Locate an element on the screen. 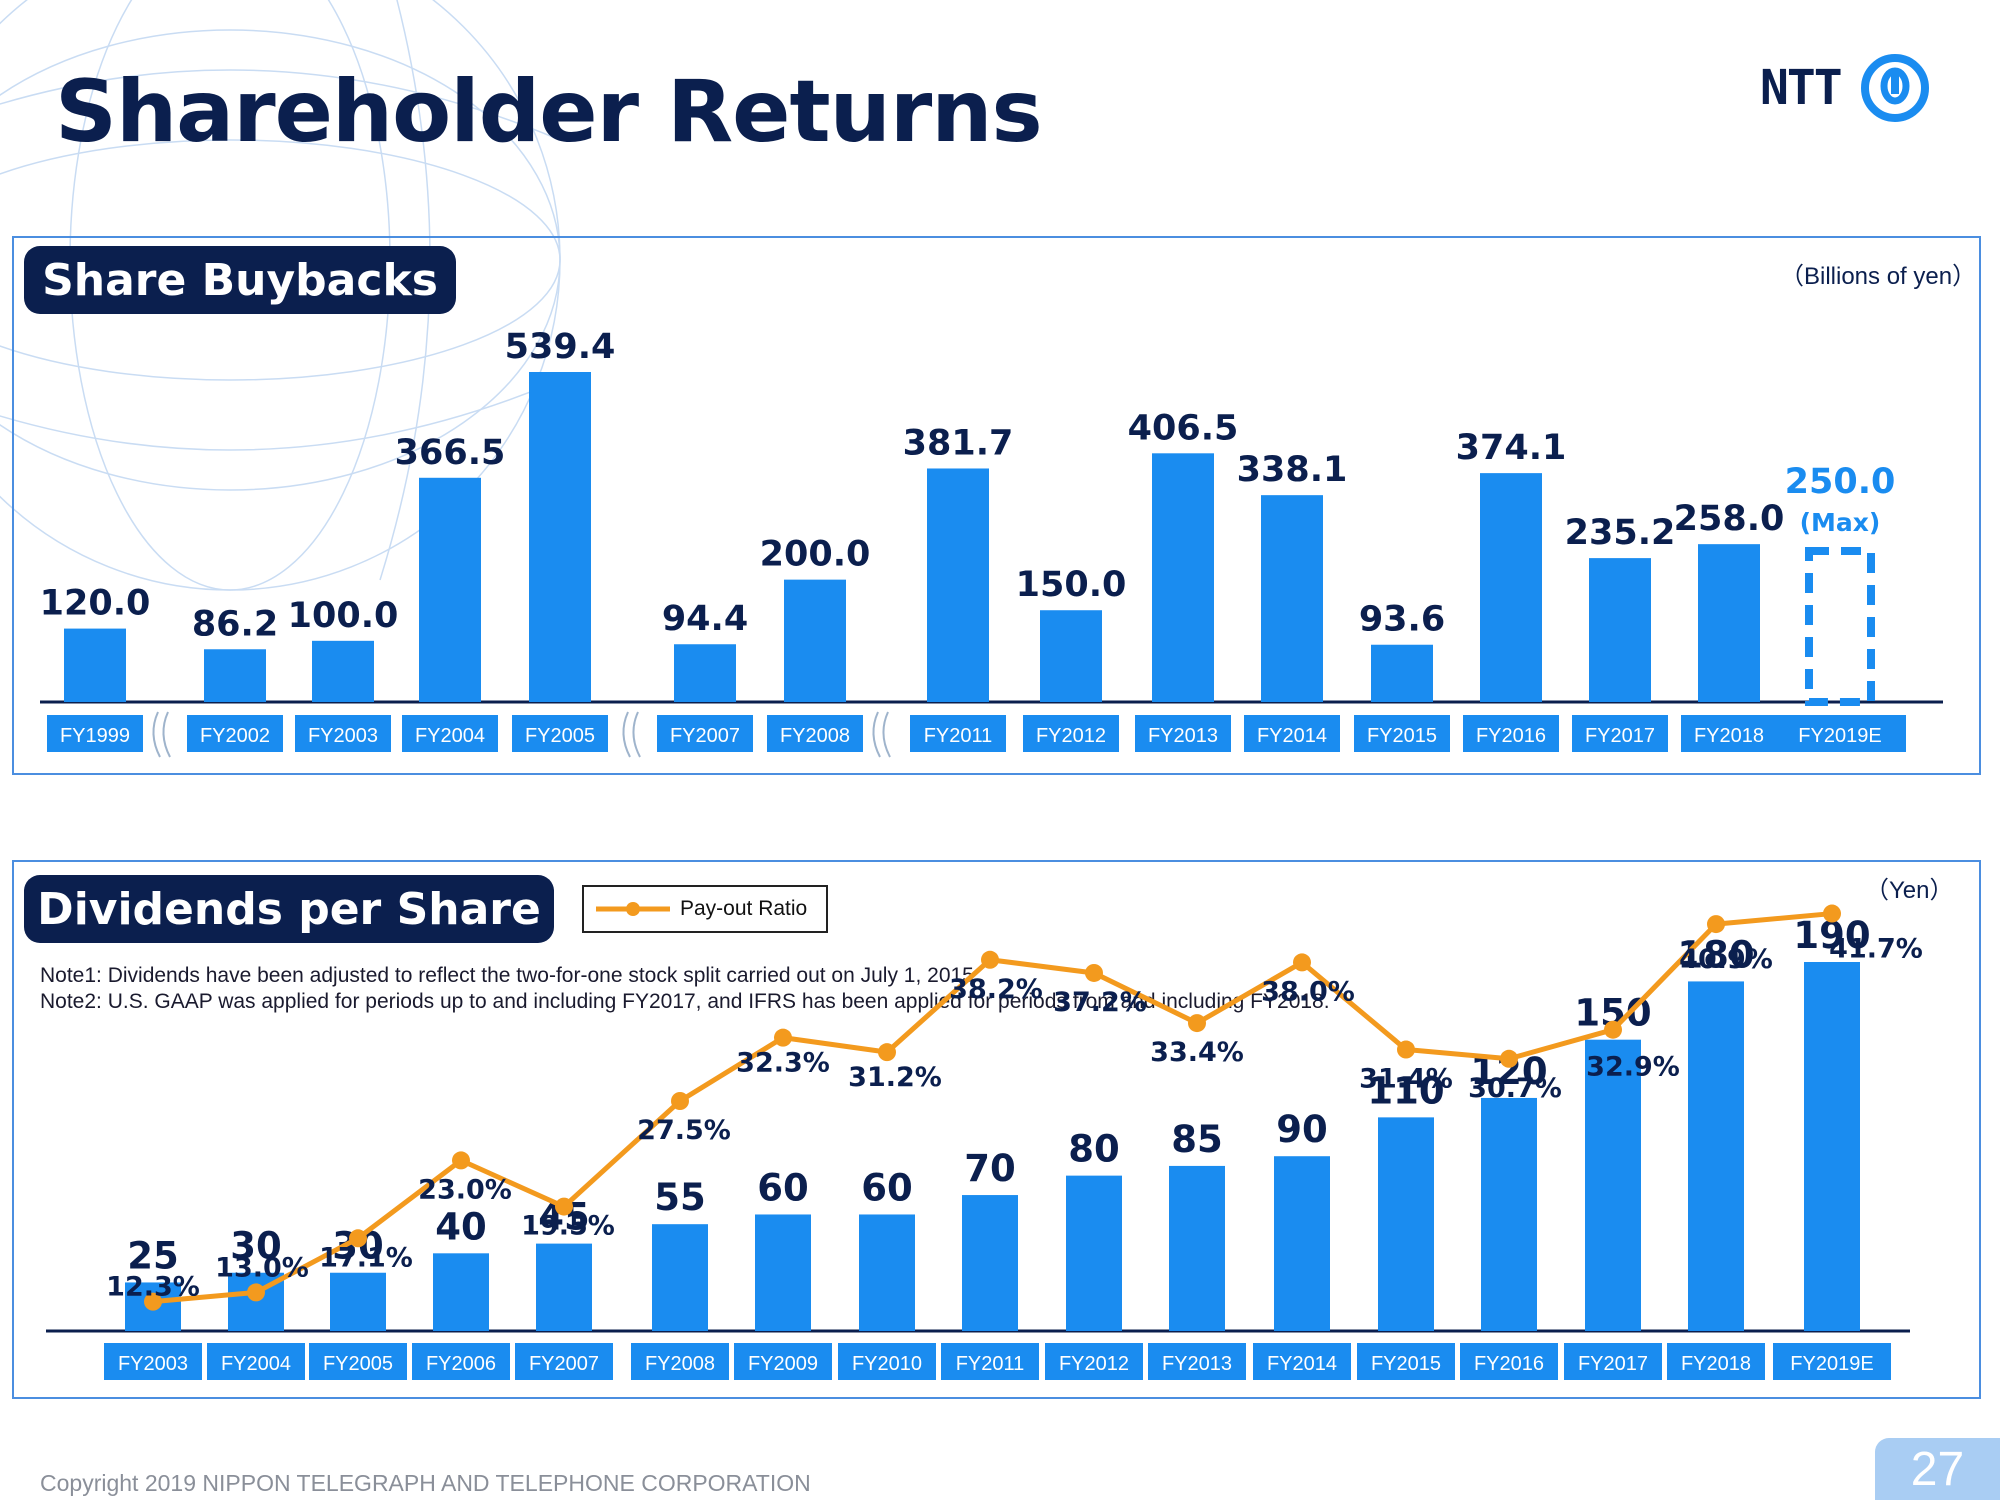 Image resolution: width=2000 pixels, height=1500 pixels. dividend-category-label: FY2004 is located at coordinates (256, 1364).